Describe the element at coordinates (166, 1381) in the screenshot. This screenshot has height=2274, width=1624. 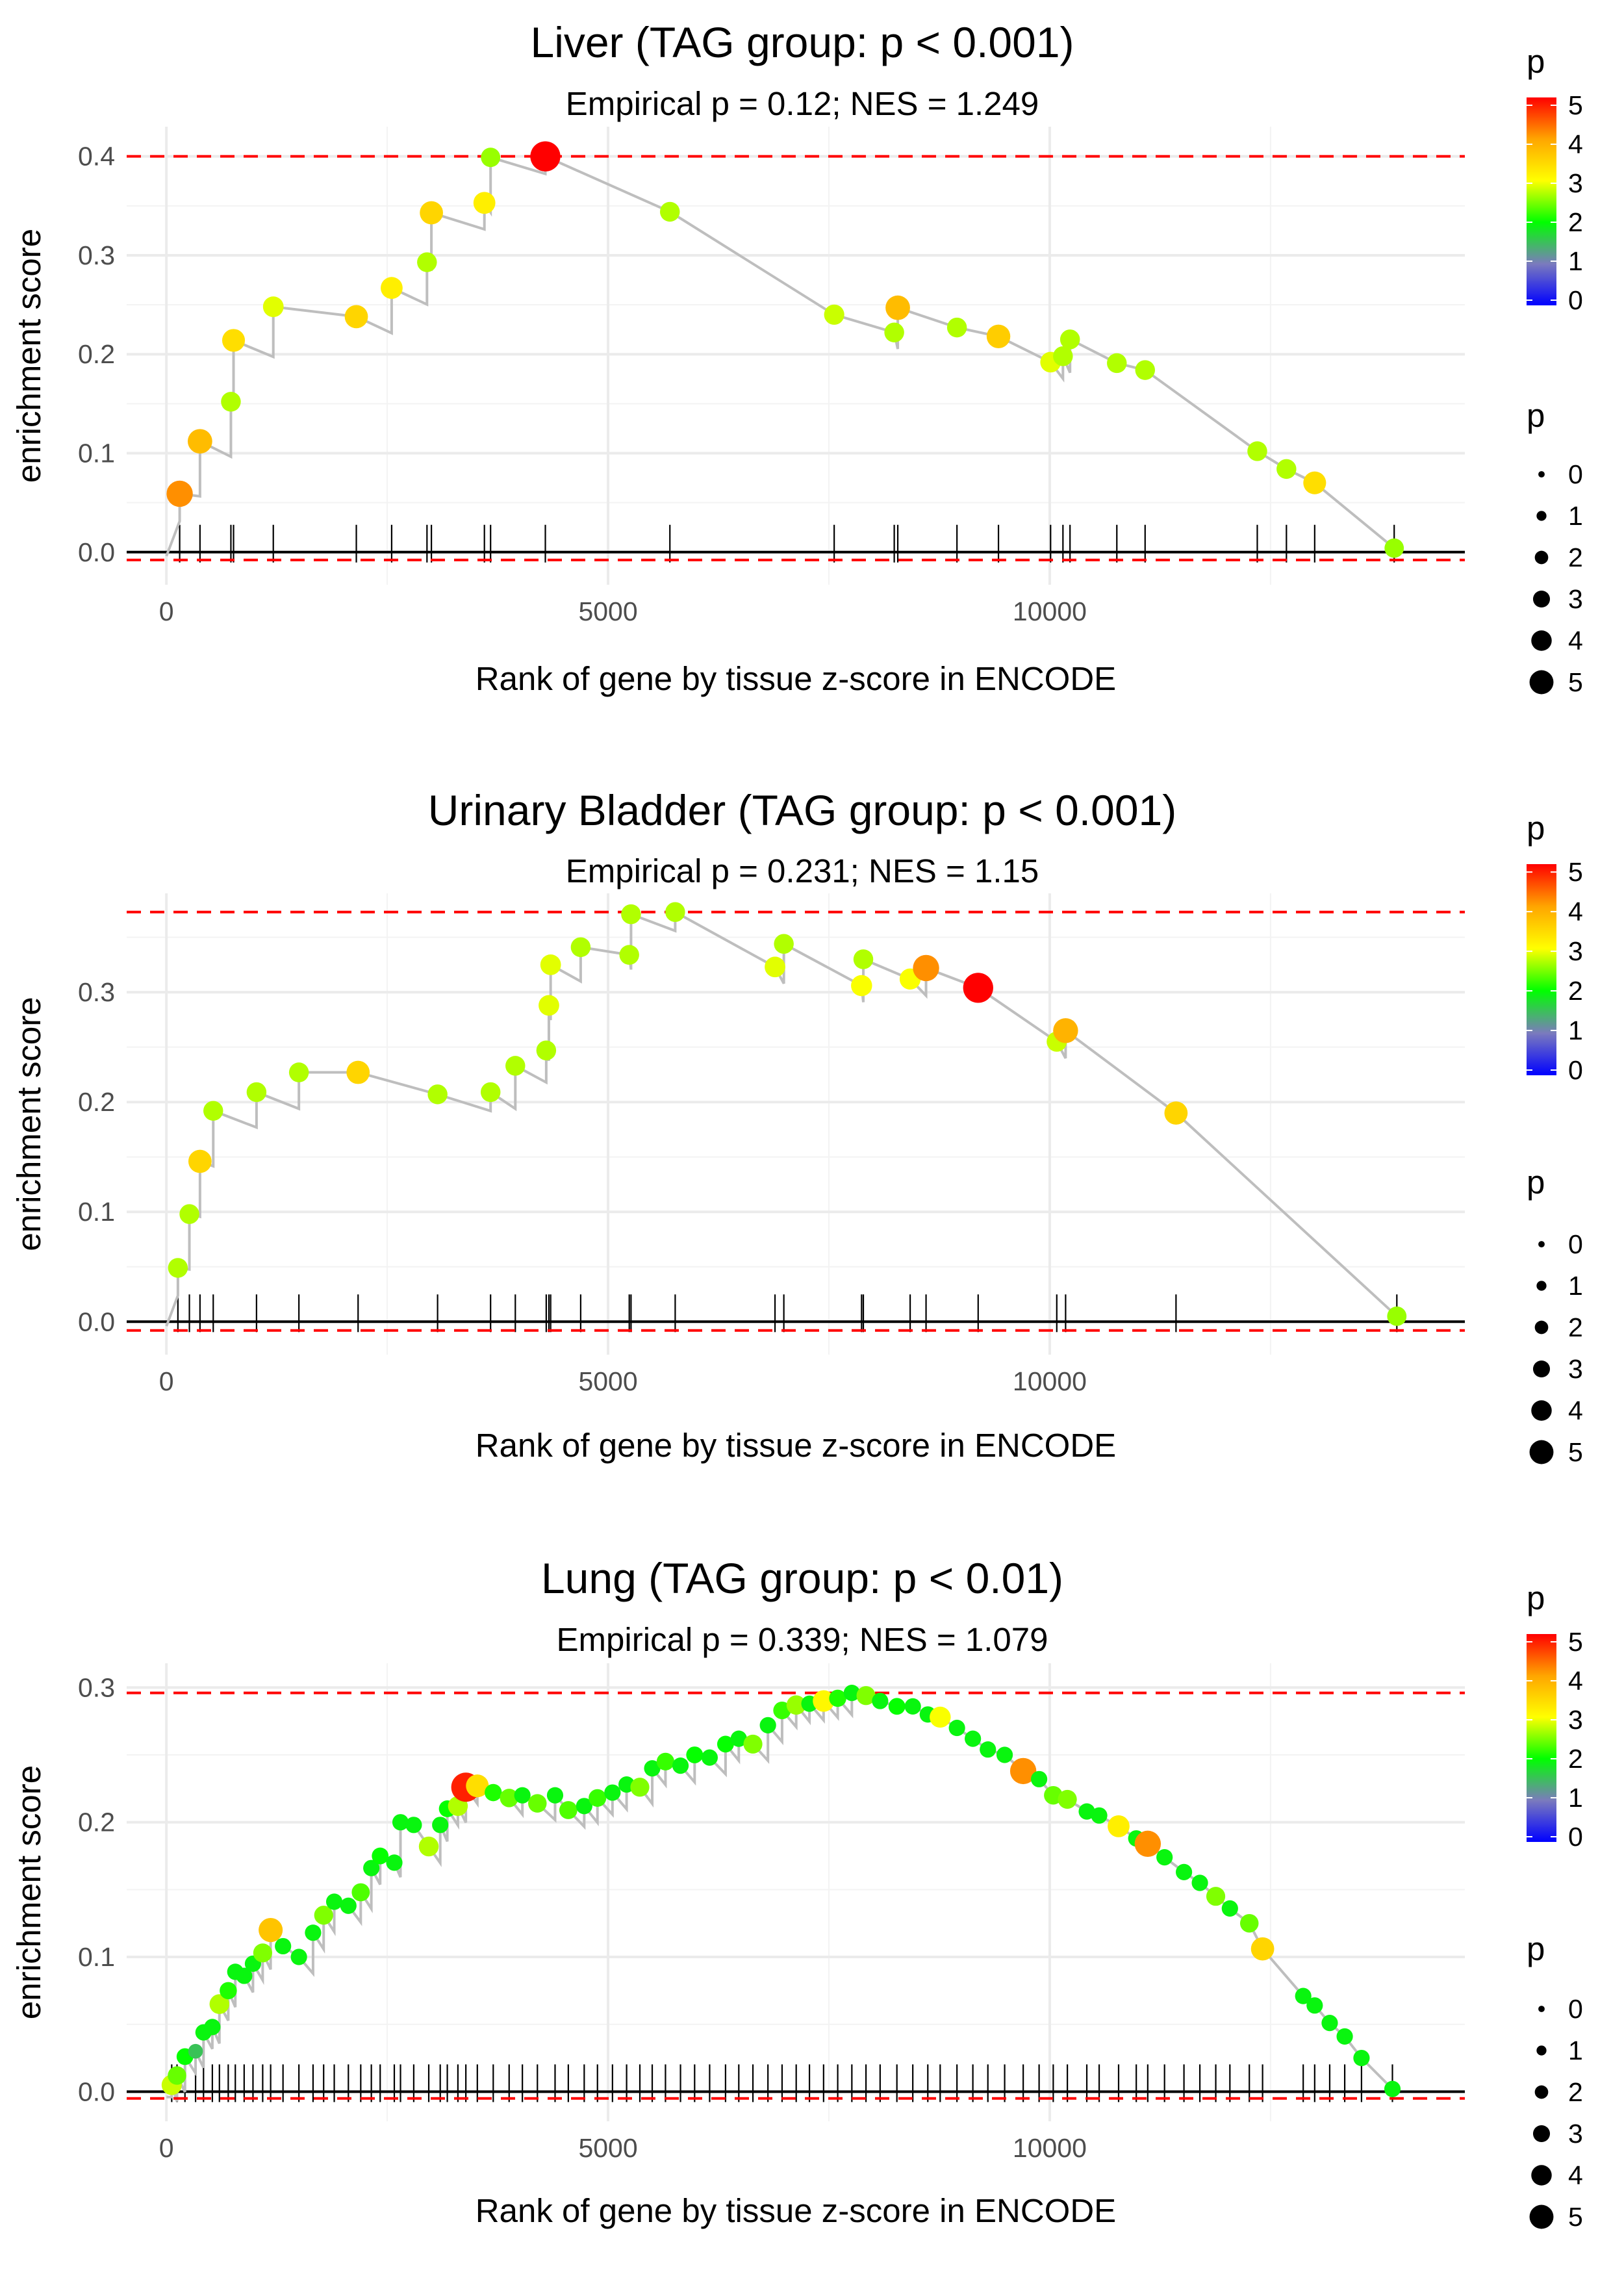
I see `x-tick-label: 0` at that location.